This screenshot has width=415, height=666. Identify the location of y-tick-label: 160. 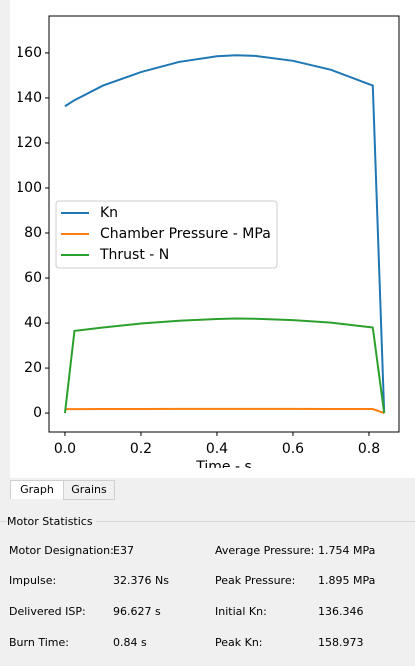
(28, 53).